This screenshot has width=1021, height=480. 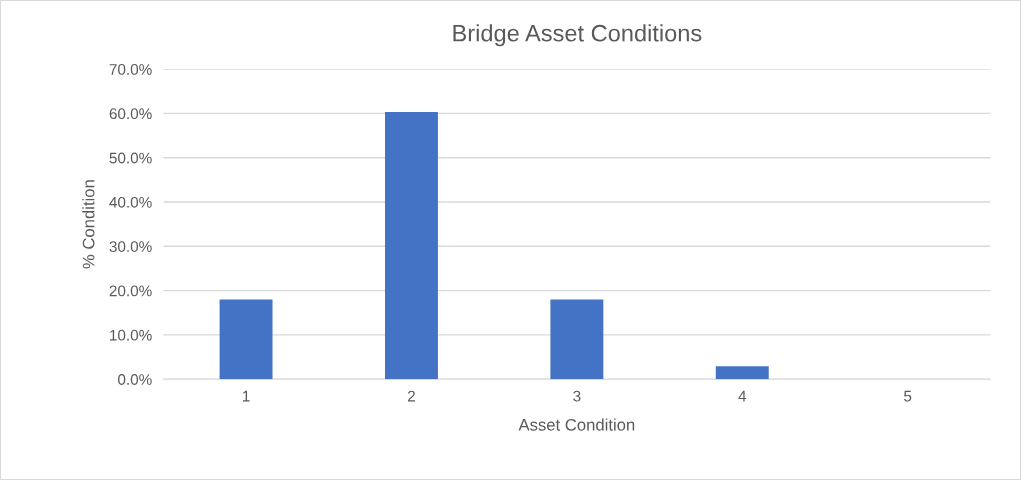 What do you see at coordinates (246, 396) in the screenshot?
I see `x-tick-label: 1` at bounding box center [246, 396].